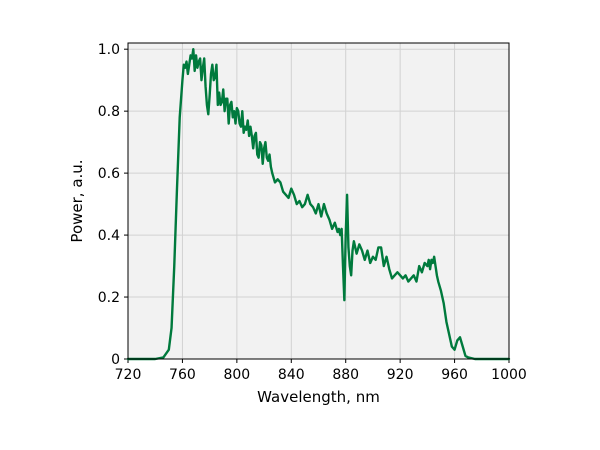  Describe the element at coordinates (109, 236) in the screenshot. I see `y-tick-label: 0.4` at that location.